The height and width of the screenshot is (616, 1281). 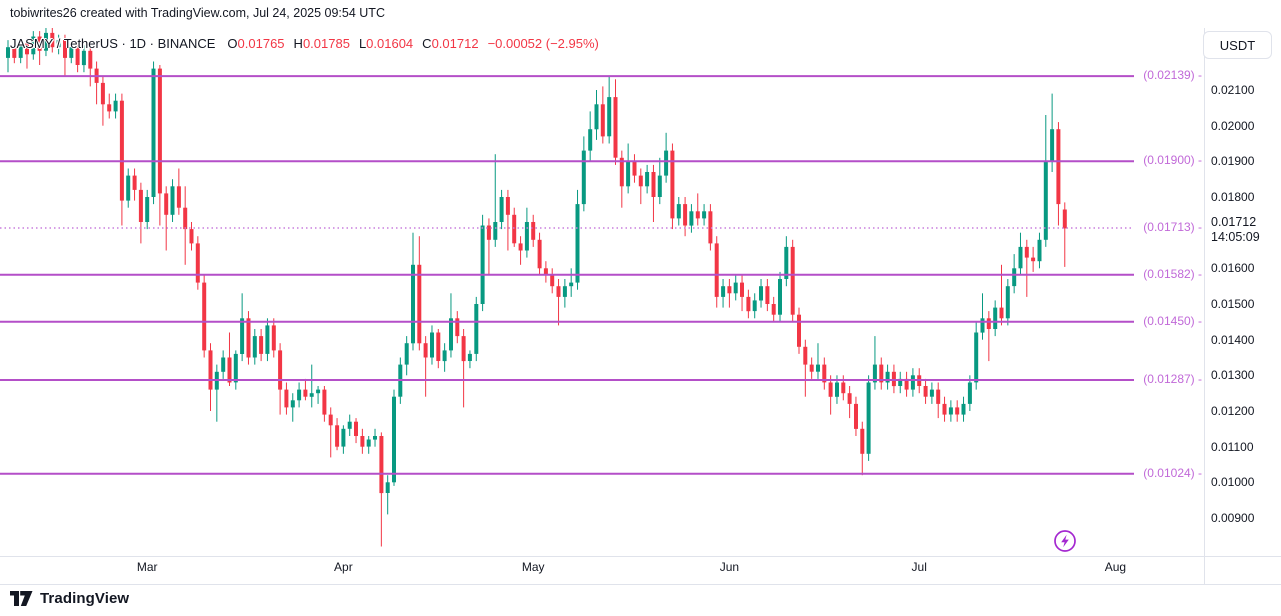 What do you see at coordinates (1172, 160) in the screenshot?
I see `level-price-label: (0.01900) -` at bounding box center [1172, 160].